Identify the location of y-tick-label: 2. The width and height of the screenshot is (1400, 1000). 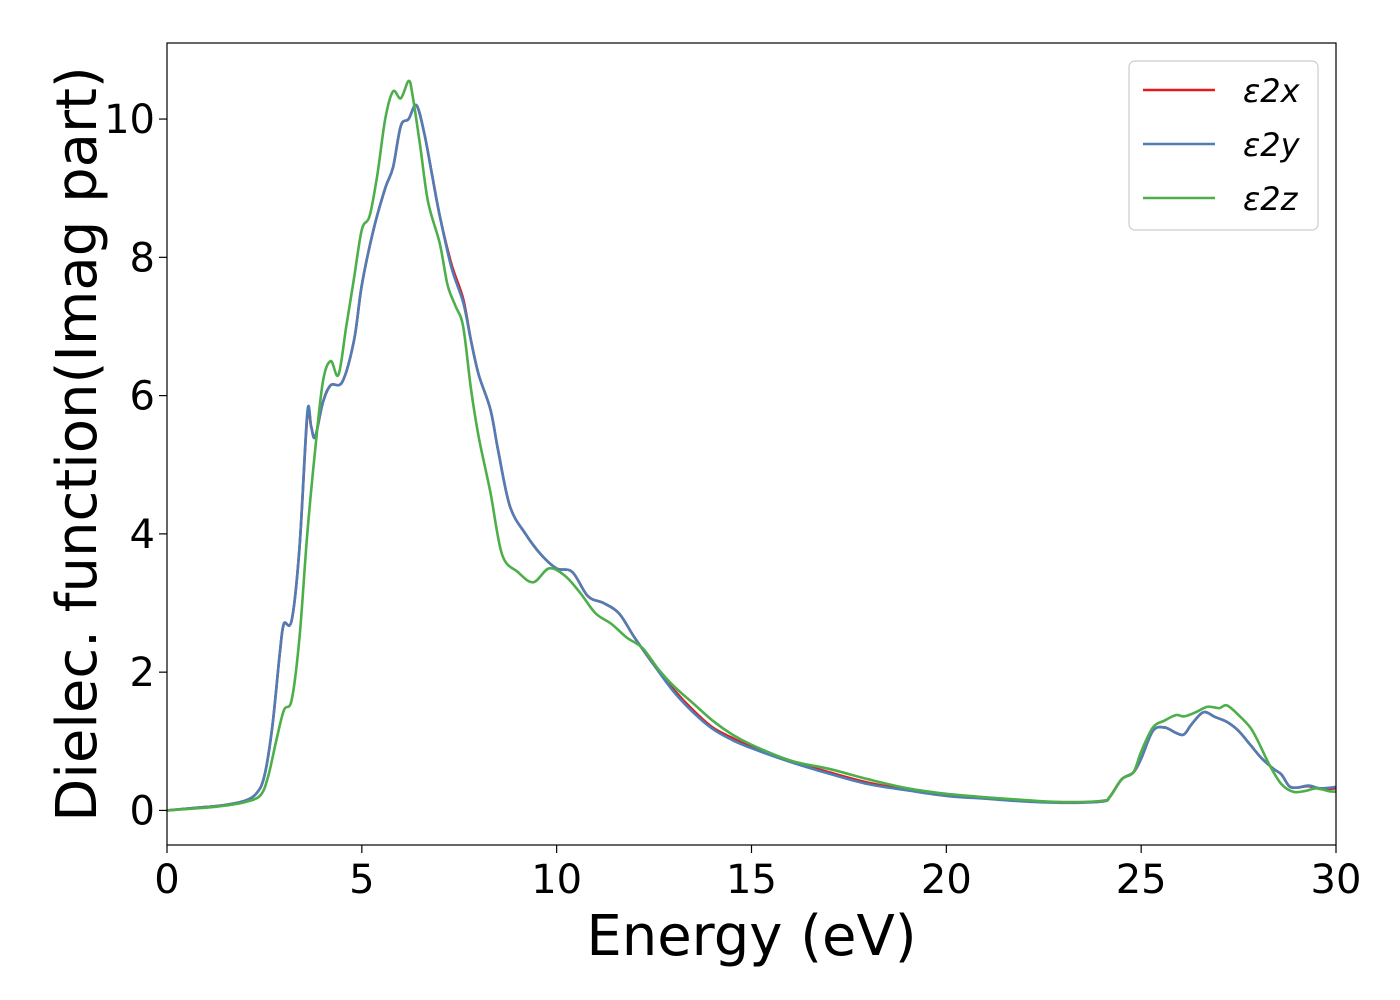
(142, 673).